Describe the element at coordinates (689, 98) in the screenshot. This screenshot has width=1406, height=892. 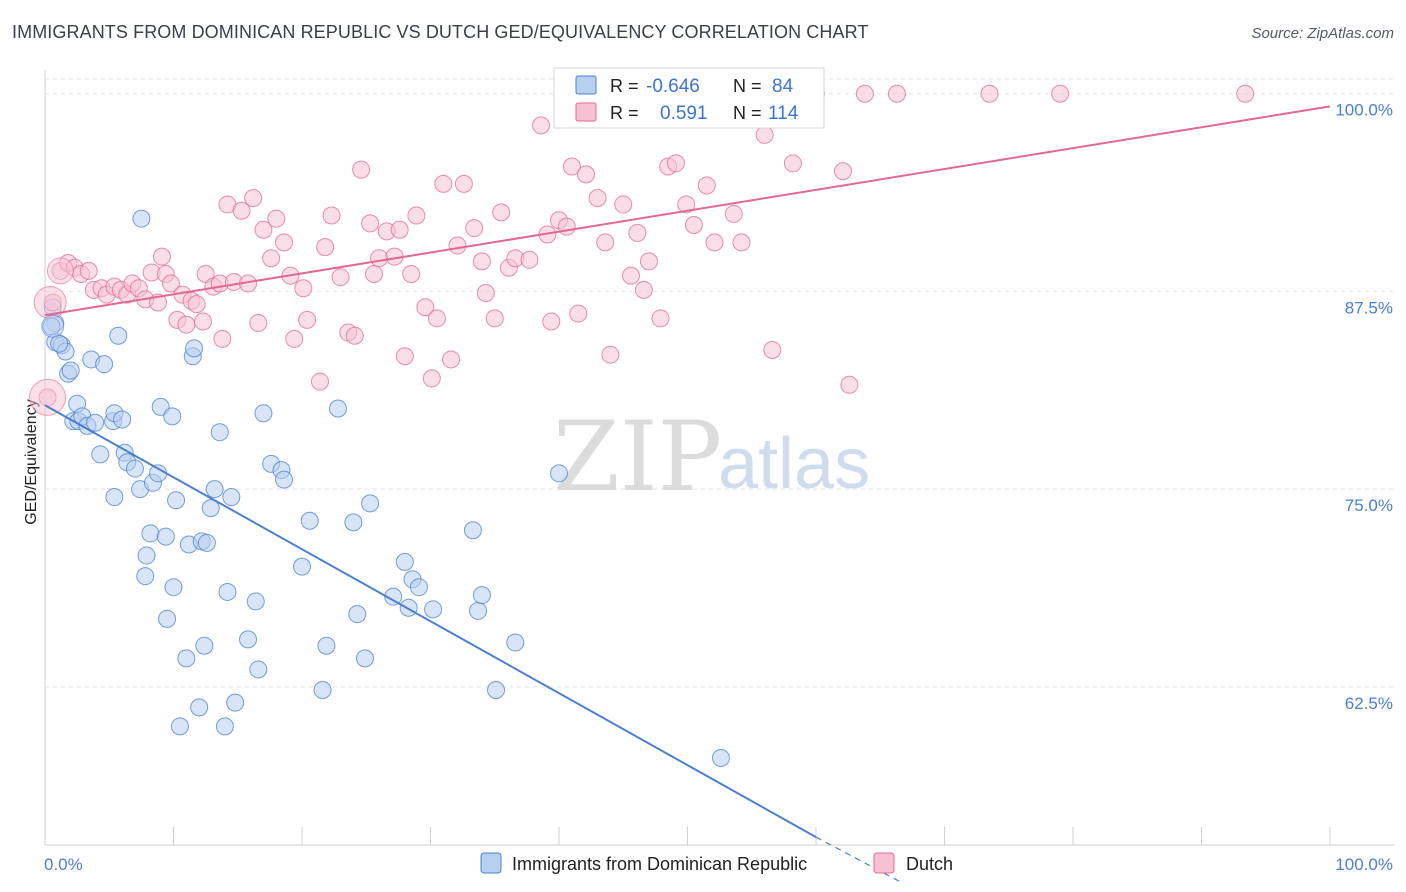
I see `stats-legend: R = -0.646 N = 84 R = 0.591 N = 114` at that location.